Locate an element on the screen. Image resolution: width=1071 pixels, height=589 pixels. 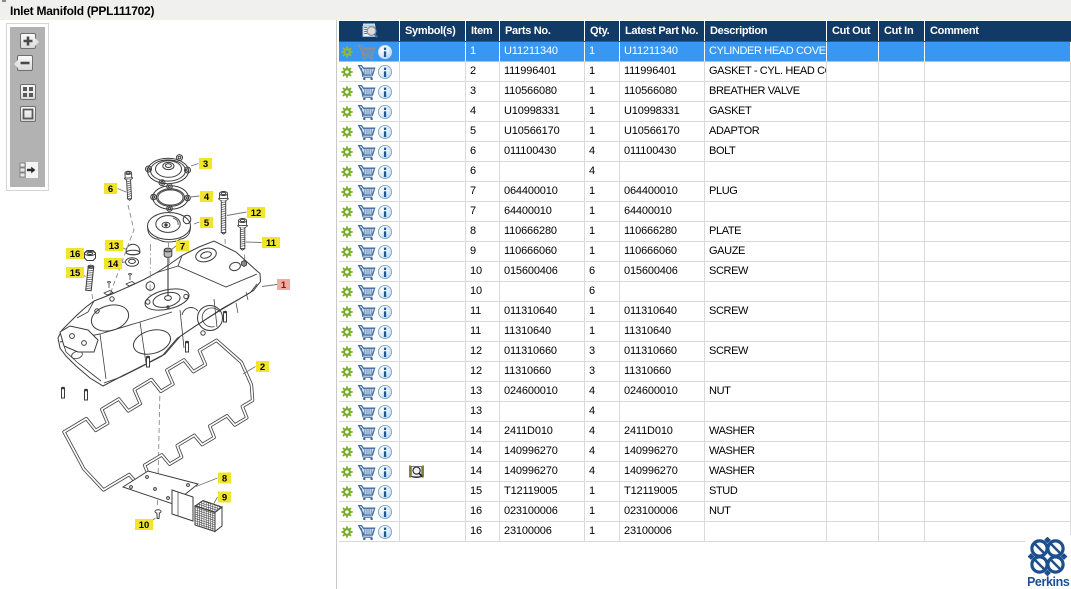
svg-text: 6 is located at coordinates (110, 189).